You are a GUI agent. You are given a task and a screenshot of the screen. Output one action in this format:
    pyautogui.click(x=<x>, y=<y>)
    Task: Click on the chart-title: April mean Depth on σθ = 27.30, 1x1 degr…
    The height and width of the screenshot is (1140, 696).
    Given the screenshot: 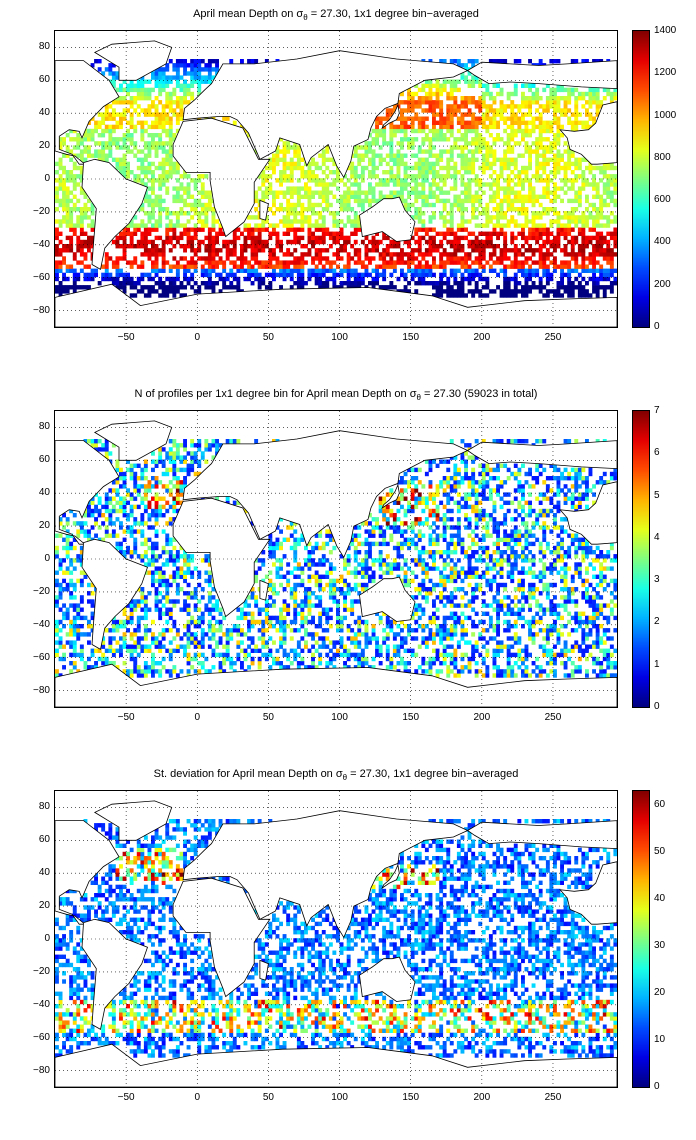 What is the action you would take?
    pyautogui.click(x=336, y=15)
    